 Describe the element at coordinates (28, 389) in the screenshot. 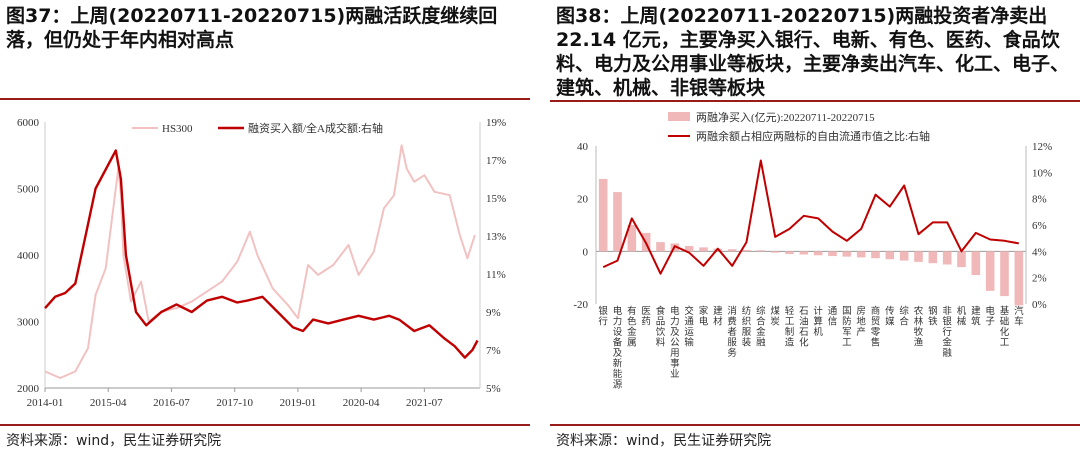

I see `left-y-tick-label: 2000` at that location.